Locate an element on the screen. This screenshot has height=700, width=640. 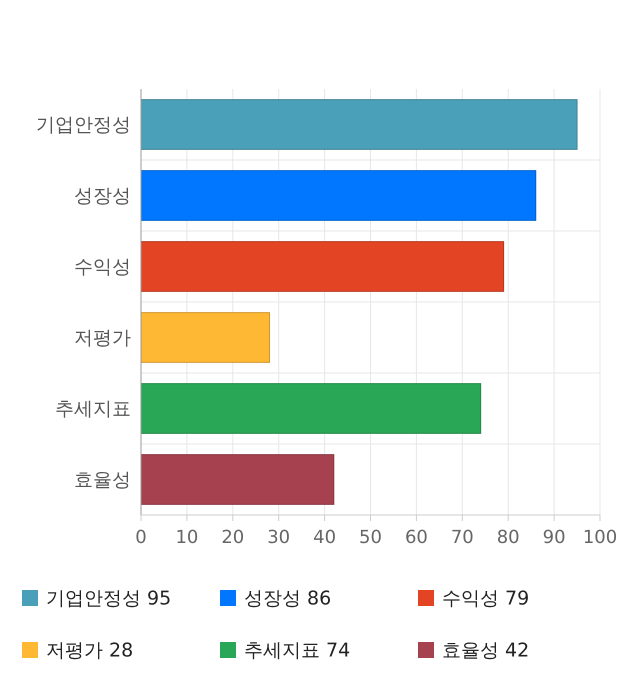
y-tick-label: 성장성 is located at coordinates (102, 196).